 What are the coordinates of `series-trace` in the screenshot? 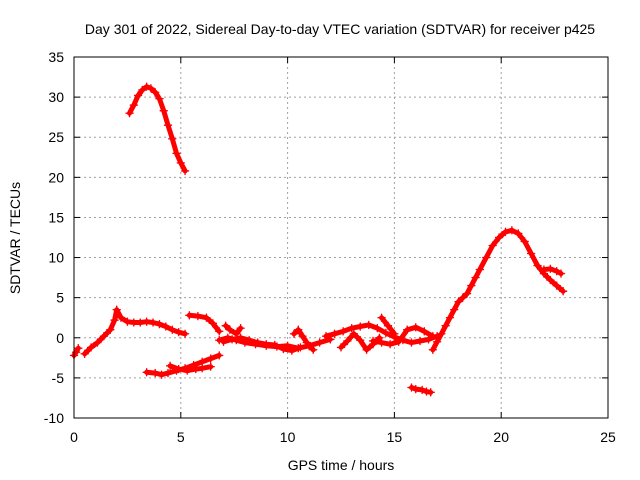 It's located at (262, 344).